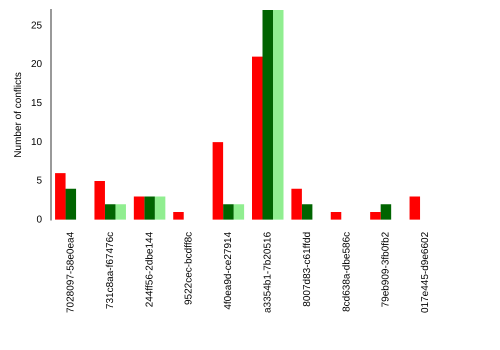 The width and height of the screenshot is (500, 350). I want to click on y-tick-label: 25, so click(37, 26).